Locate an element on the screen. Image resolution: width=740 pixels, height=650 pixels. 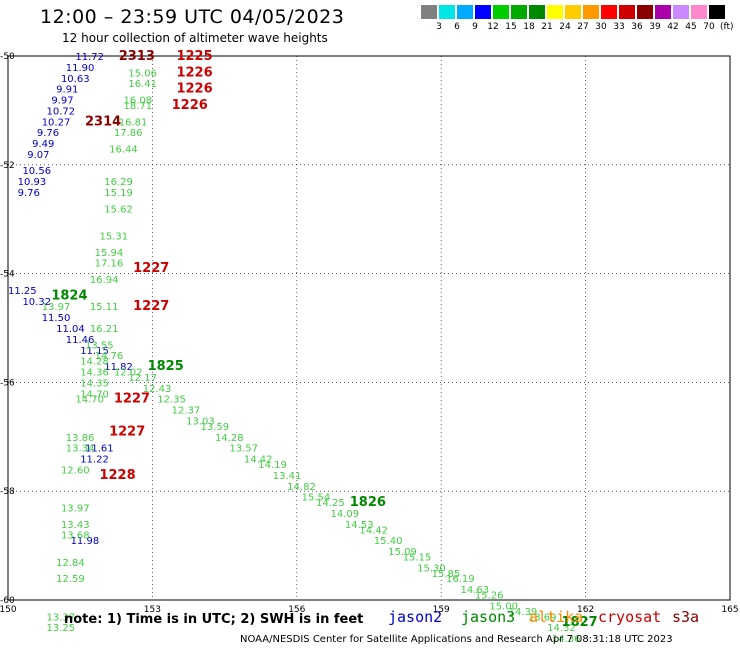
pass-time-label: 1225 is located at coordinates (194, 56).